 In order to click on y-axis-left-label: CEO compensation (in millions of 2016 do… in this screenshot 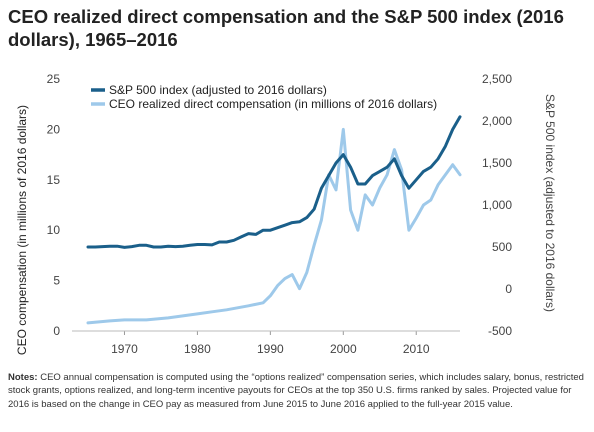, I will do `click(22, 230)`.